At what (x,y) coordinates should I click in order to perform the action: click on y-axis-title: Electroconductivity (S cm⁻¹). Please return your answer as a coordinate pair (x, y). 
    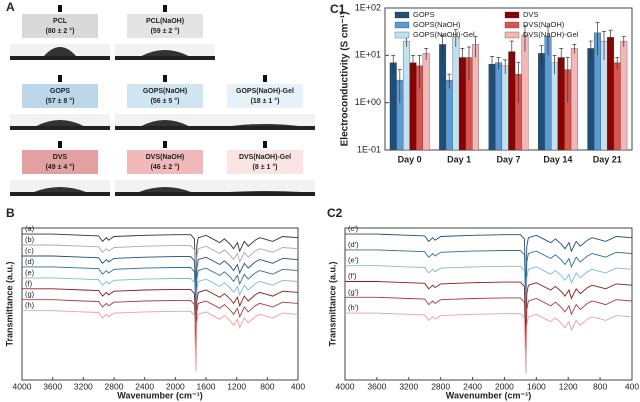
    Looking at the image, I should click on (345, 79).